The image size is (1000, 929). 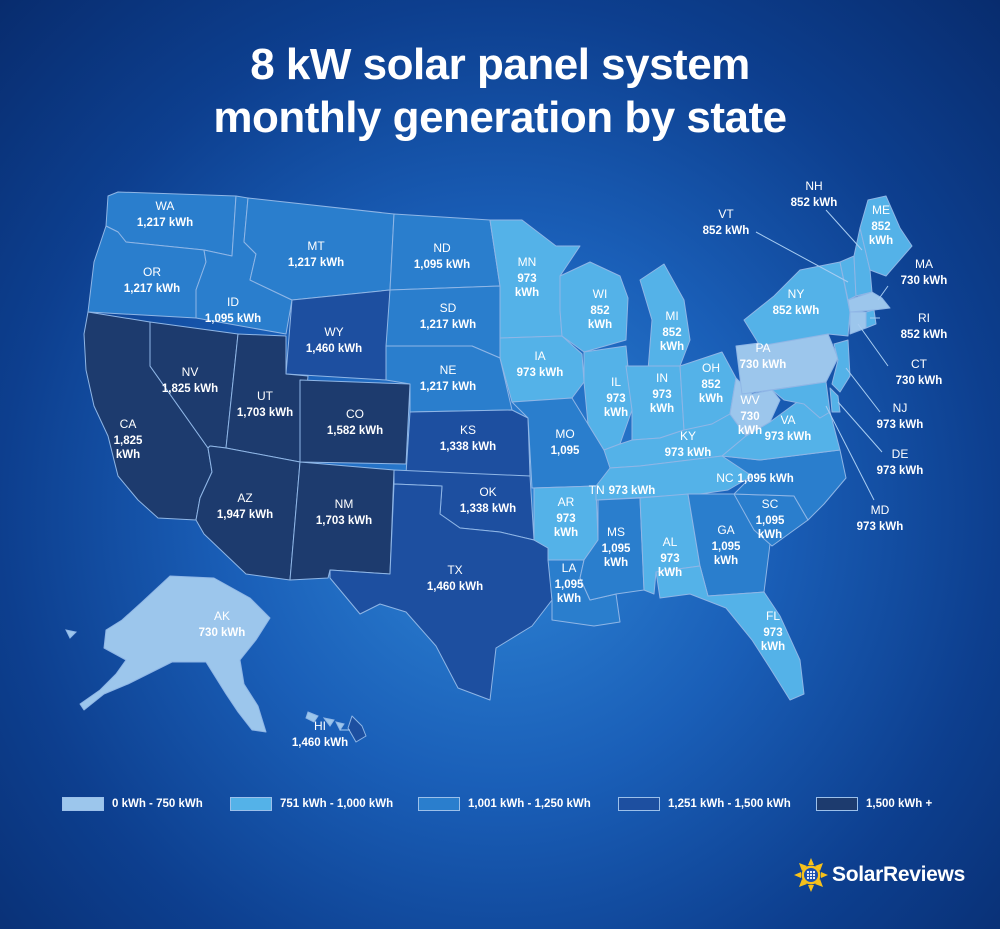 I want to click on svg-text:WY1,460 kWh: WY 1,460 kWh, so click(x=334, y=340).